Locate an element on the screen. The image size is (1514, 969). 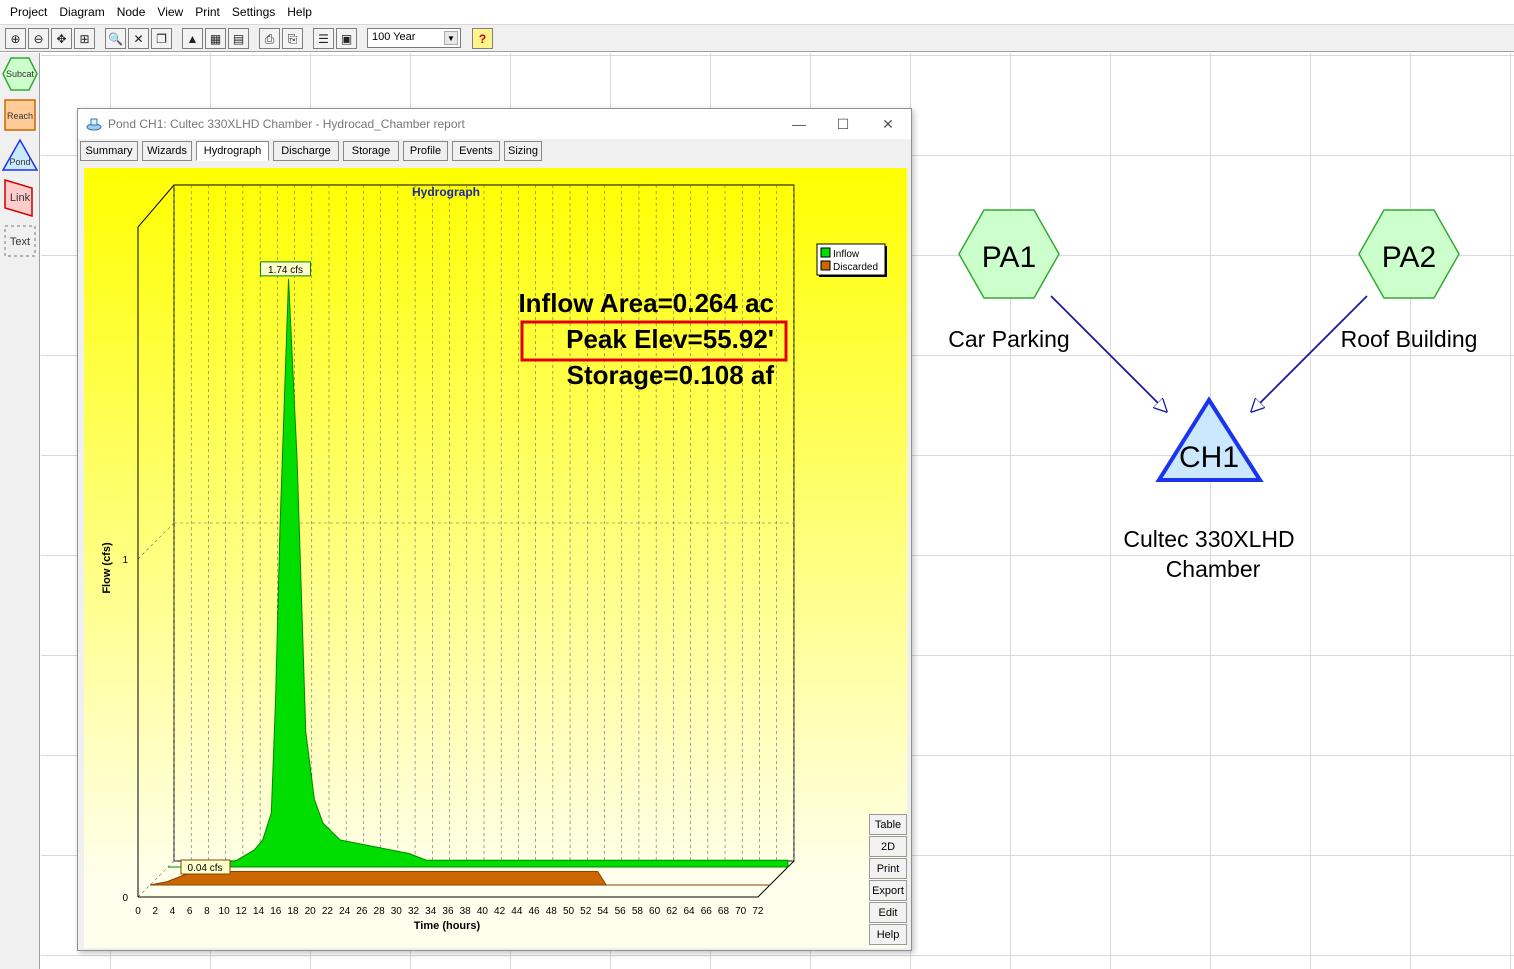
x-tick-label-1: 2 is located at coordinates (155, 911).